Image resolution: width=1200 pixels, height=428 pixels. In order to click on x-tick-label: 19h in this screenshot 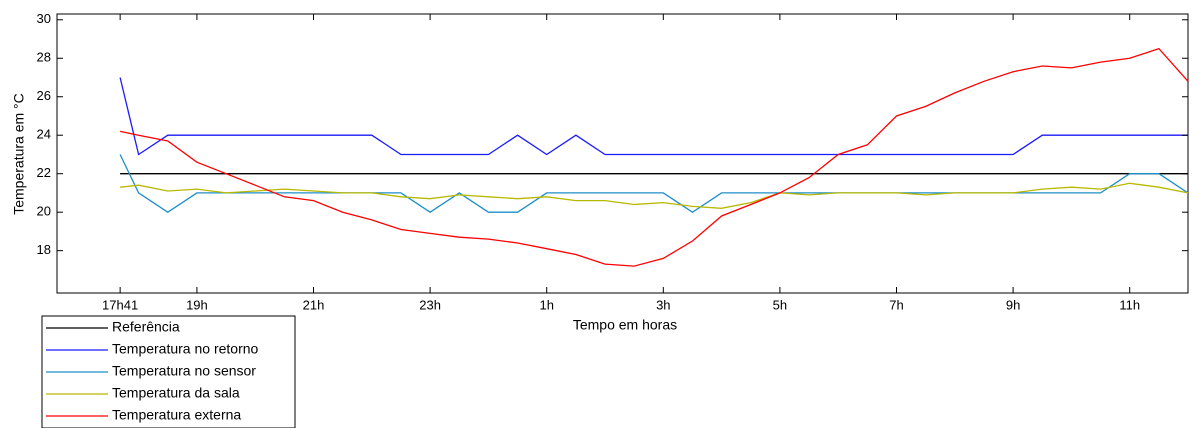, I will do `click(197, 304)`.